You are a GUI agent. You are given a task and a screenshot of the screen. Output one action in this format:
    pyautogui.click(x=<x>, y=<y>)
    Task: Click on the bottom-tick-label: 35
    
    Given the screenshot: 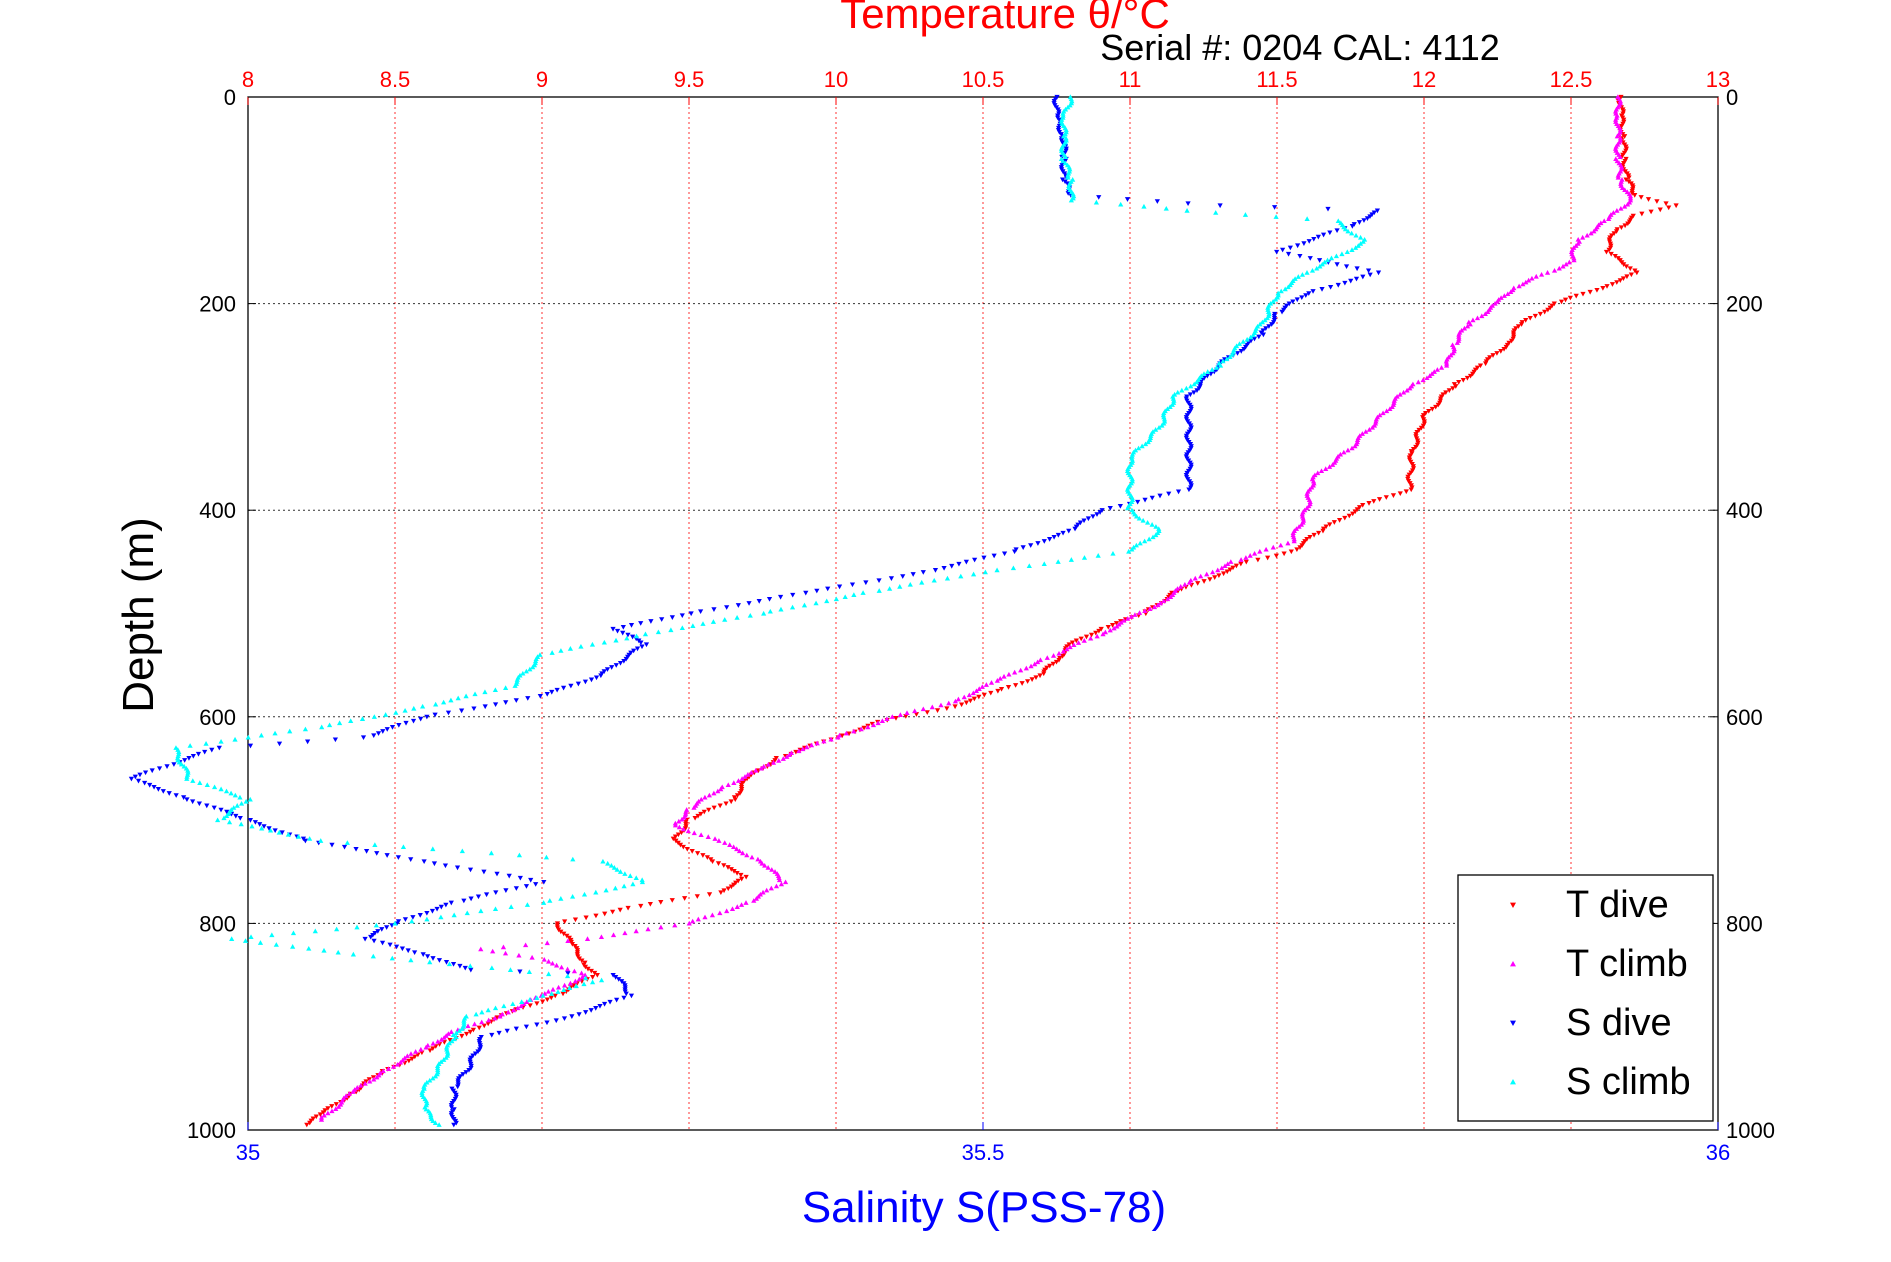 What is the action you would take?
    pyautogui.click(x=248, y=1152)
    